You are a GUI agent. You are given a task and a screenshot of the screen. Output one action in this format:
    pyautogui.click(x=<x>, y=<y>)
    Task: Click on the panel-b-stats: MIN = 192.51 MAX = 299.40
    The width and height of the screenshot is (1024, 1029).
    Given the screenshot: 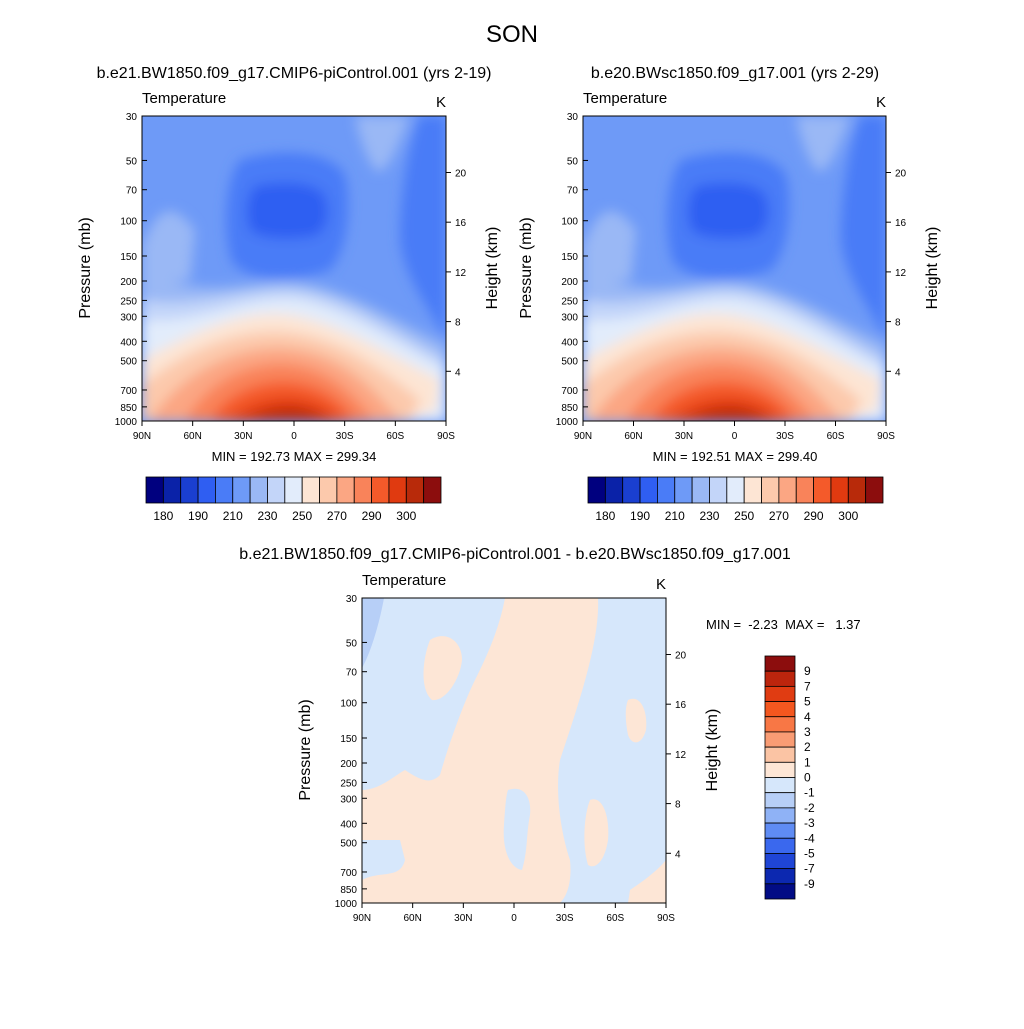 What is the action you would take?
    pyautogui.click(x=735, y=456)
    